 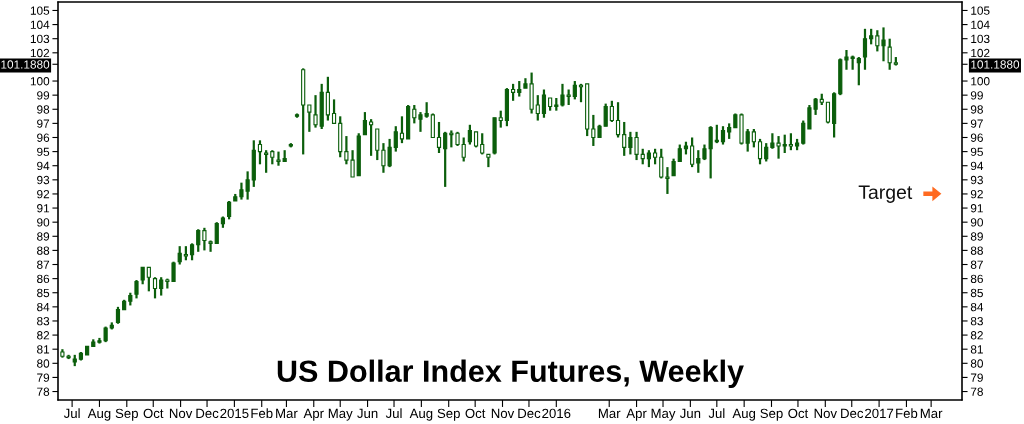 I want to click on y-tick-label: 89, so click(x=43, y=236).